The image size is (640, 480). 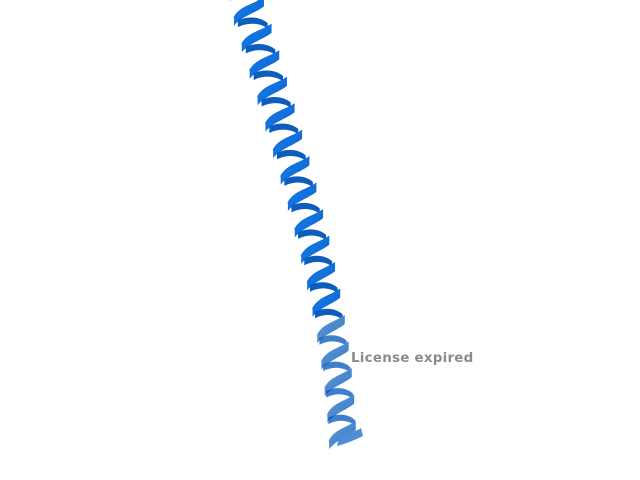 I want to click on license-expired-watermark: License expired, so click(x=412, y=358).